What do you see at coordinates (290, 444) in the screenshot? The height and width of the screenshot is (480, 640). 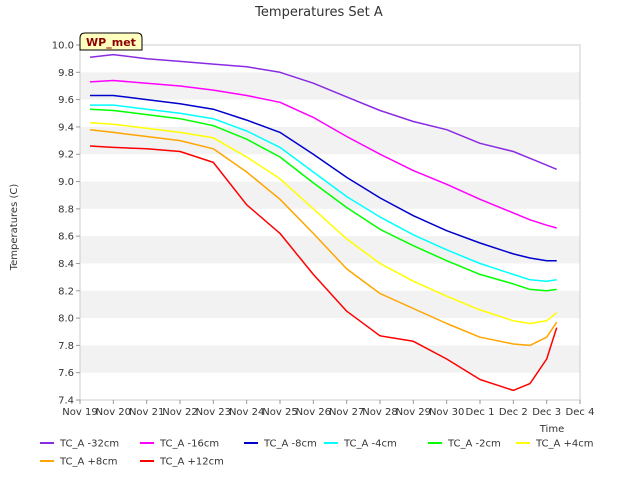 I see `legend-label: TC_A -8cm` at bounding box center [290, 444].